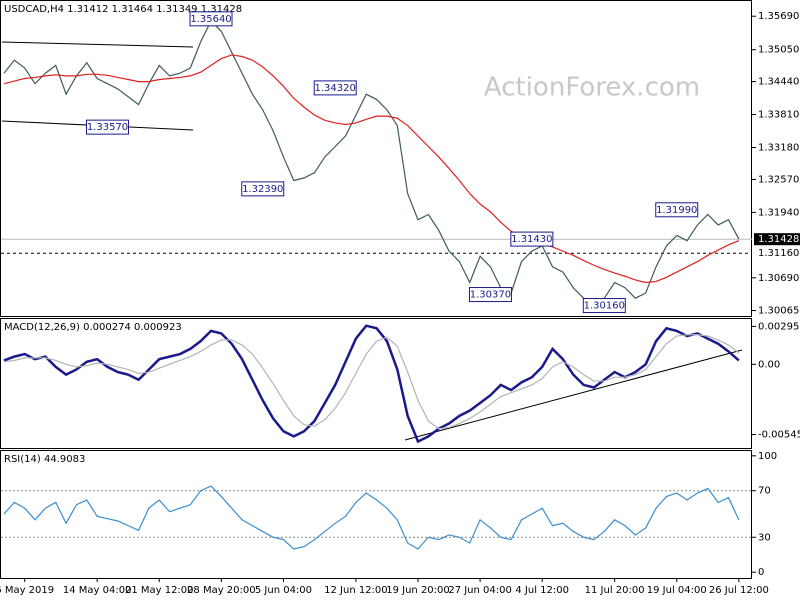  I want to click on x-tick-label: 6 May 2019, so click(27, 590).